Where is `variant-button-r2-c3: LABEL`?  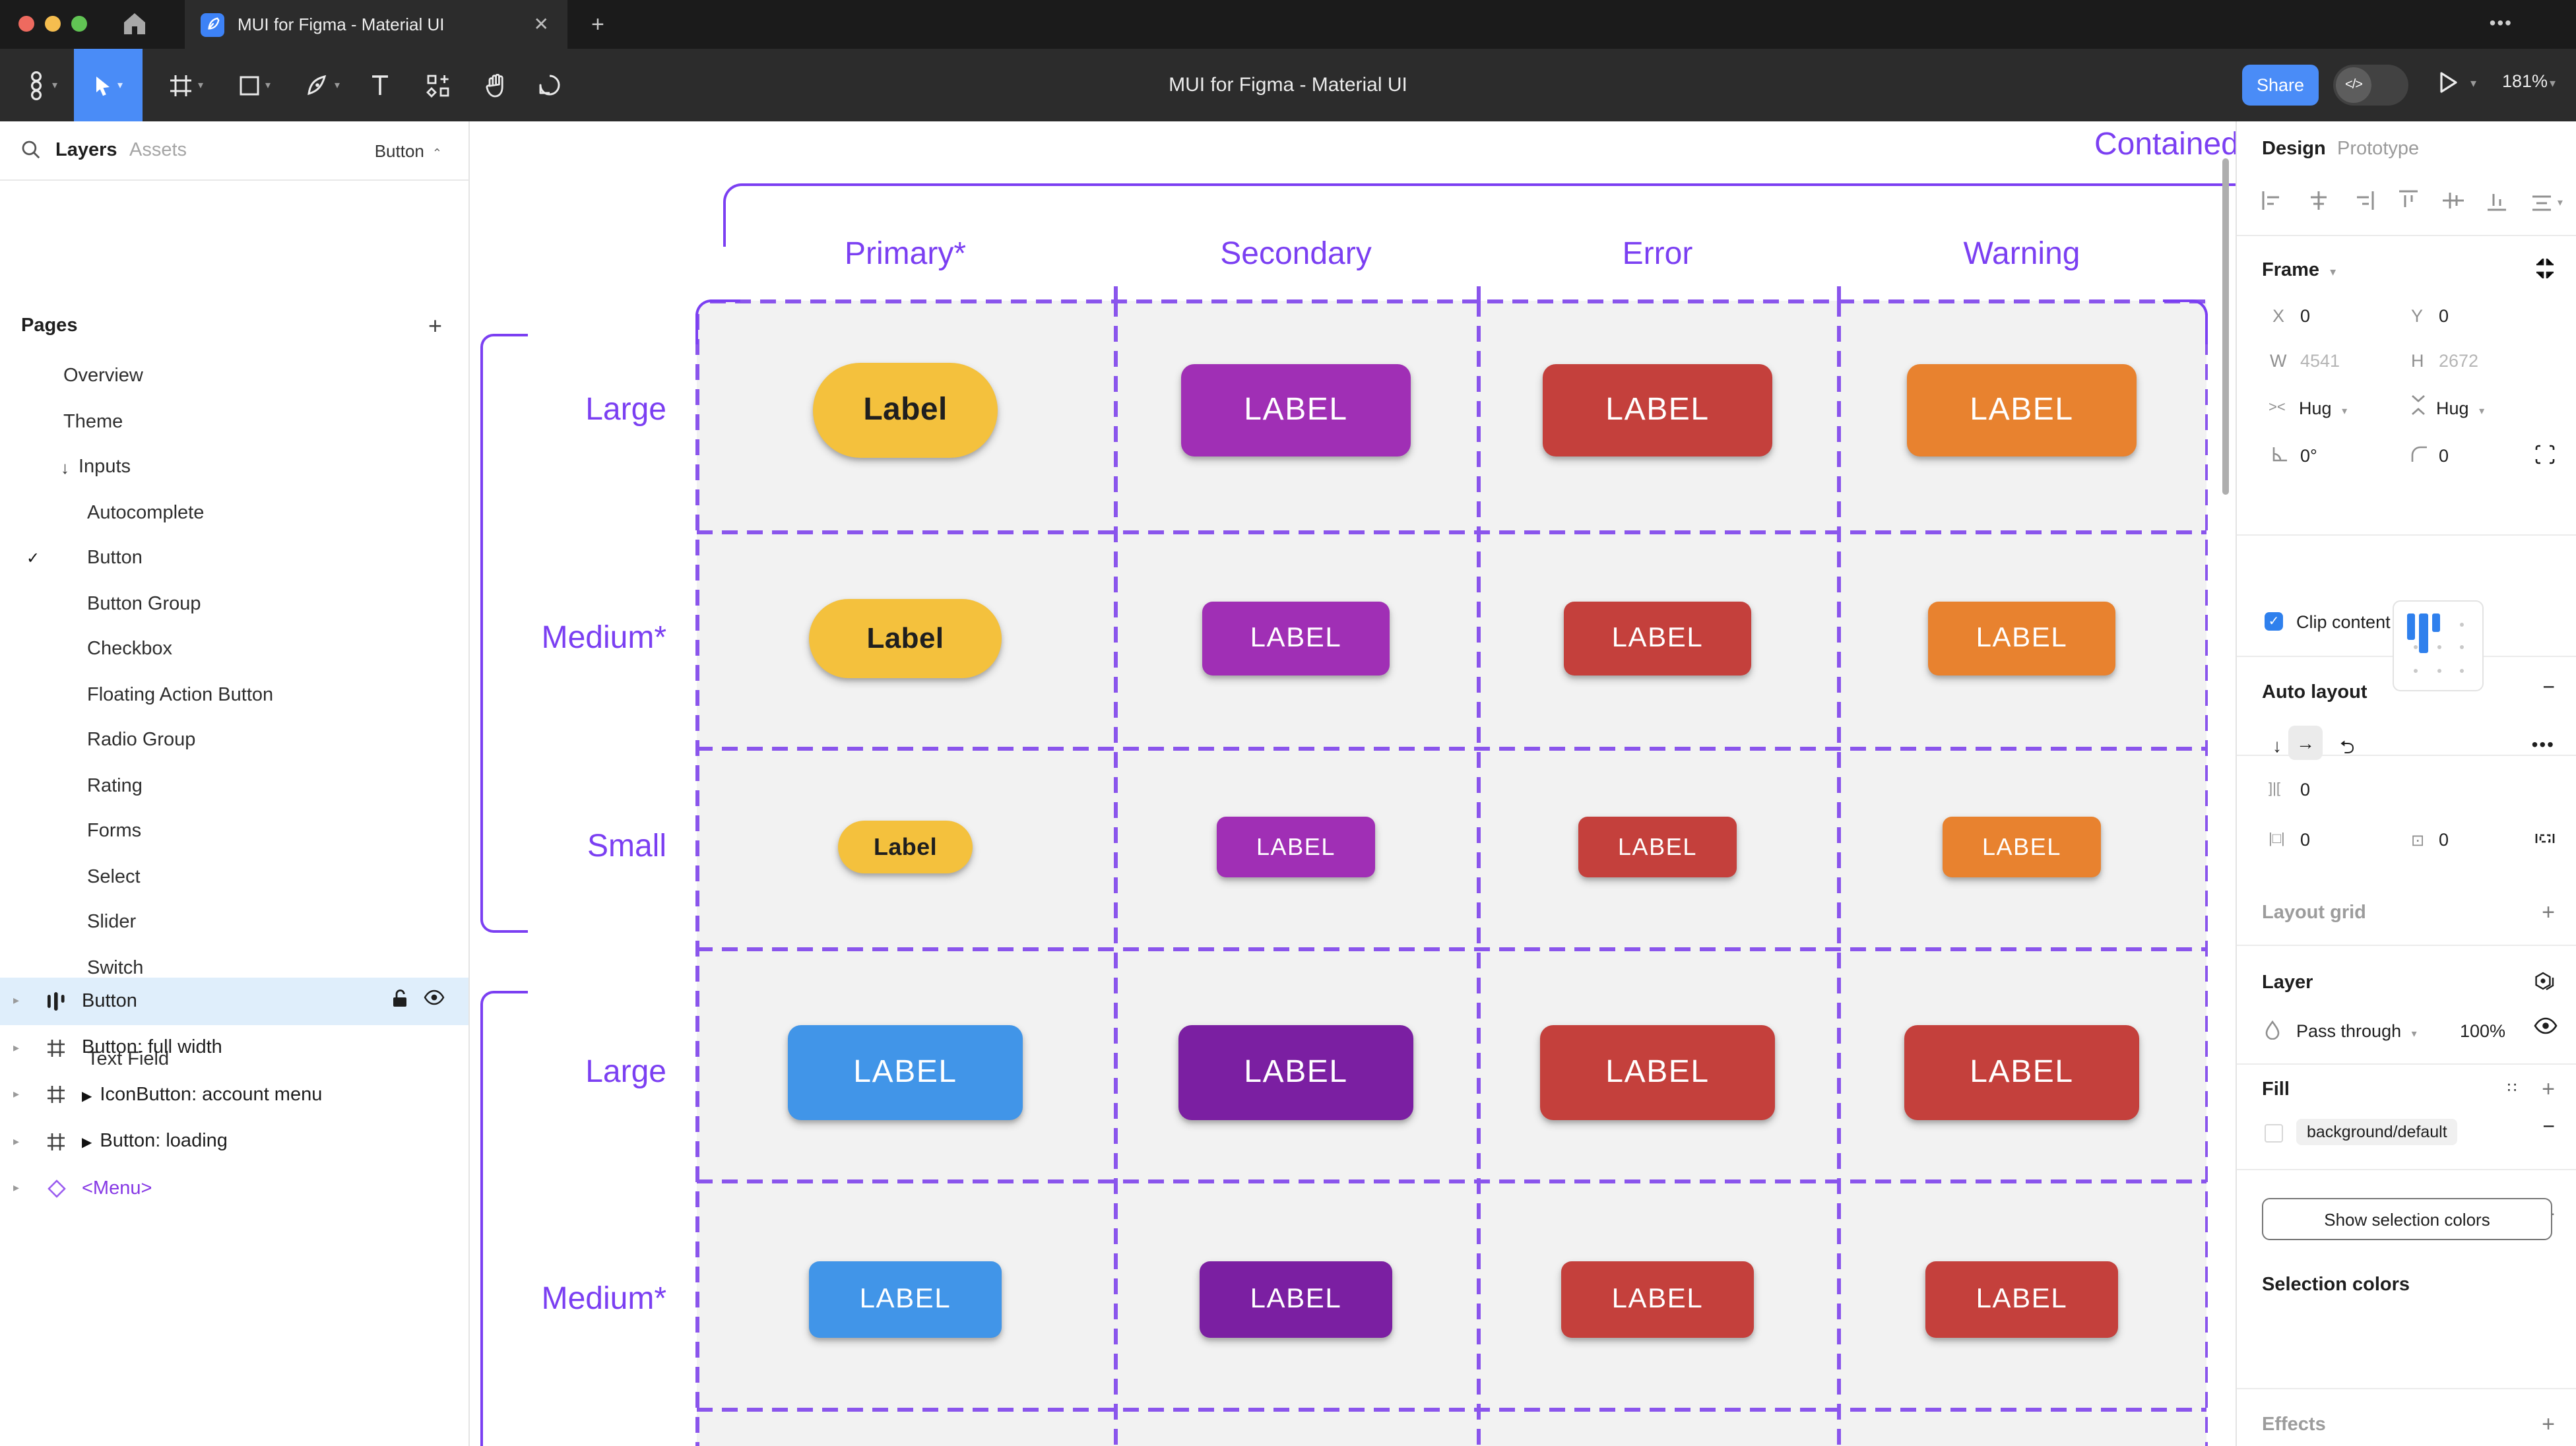 variant-button-r2-c3: LABEL is located at coordinates (1657, 639).